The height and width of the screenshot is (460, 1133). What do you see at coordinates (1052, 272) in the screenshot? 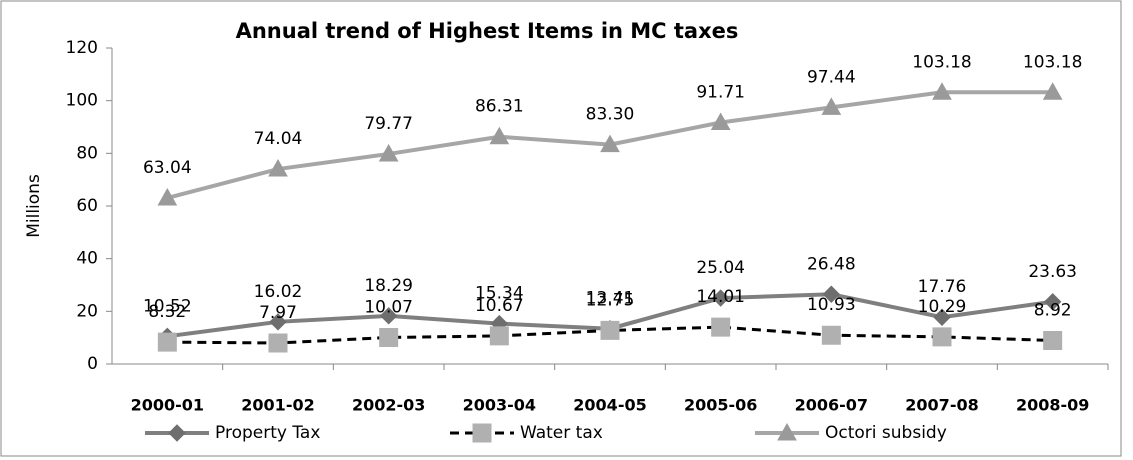
I see `data-label: 23.63` at bounding box center [1052, 272].